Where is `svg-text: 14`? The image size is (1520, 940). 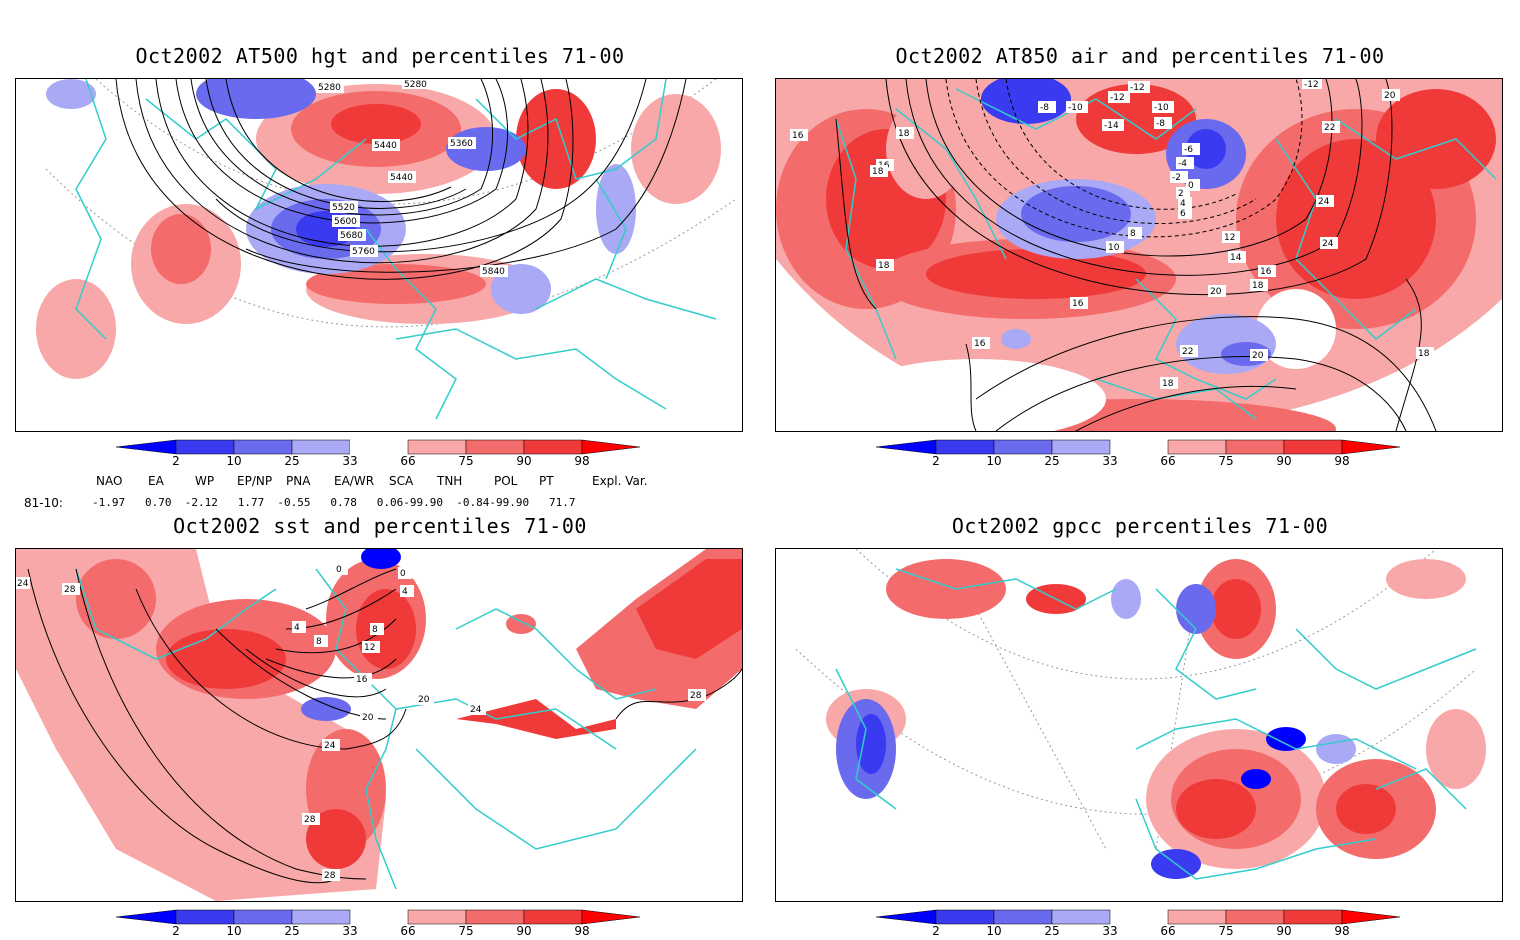 svg-text: 14 is located at coordinates (1236, 258).